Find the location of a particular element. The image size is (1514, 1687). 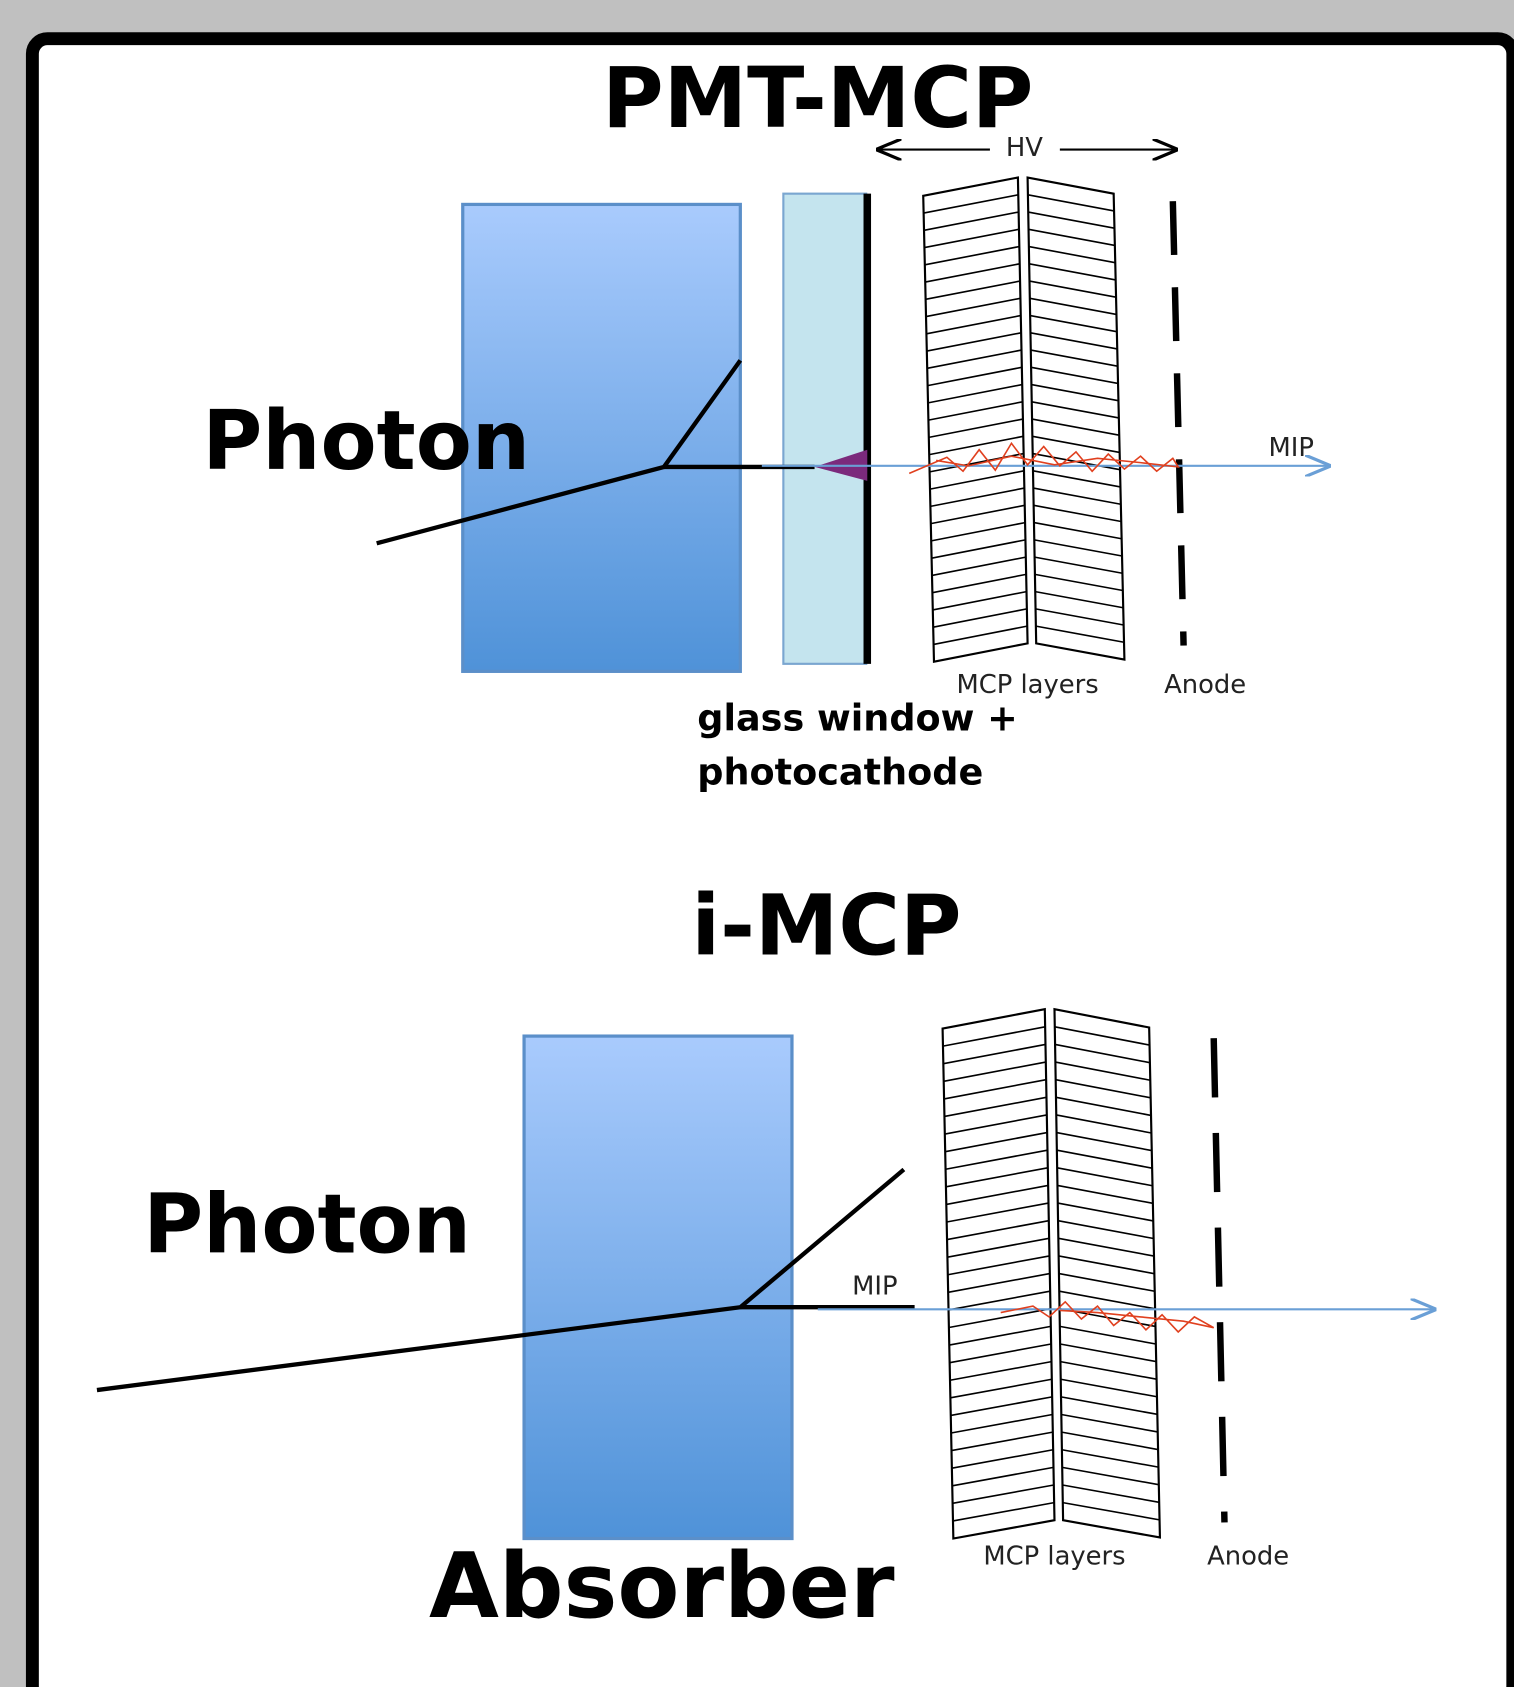

glass-label: photocathode is located at coordinates (840, 771).